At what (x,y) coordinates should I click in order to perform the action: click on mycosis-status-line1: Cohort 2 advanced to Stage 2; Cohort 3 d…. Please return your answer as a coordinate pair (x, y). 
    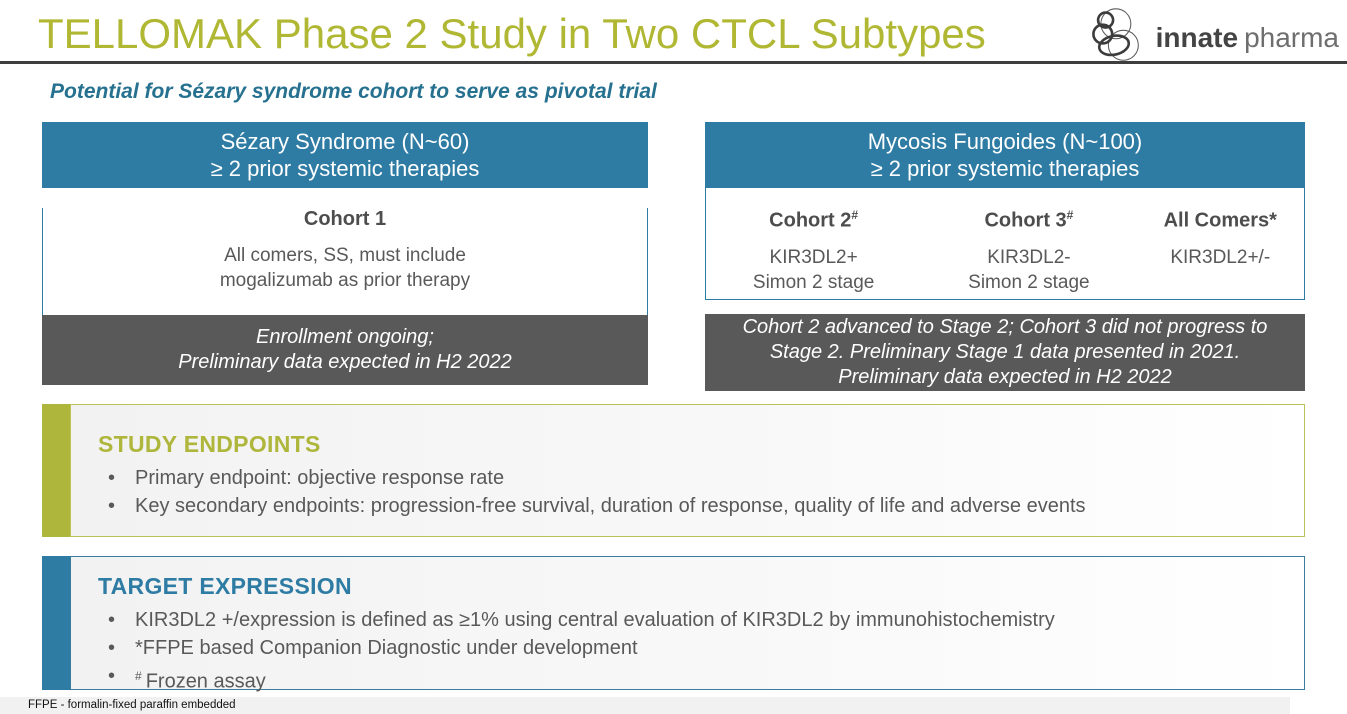
    Looking at the image, I should click on (1005, 327).